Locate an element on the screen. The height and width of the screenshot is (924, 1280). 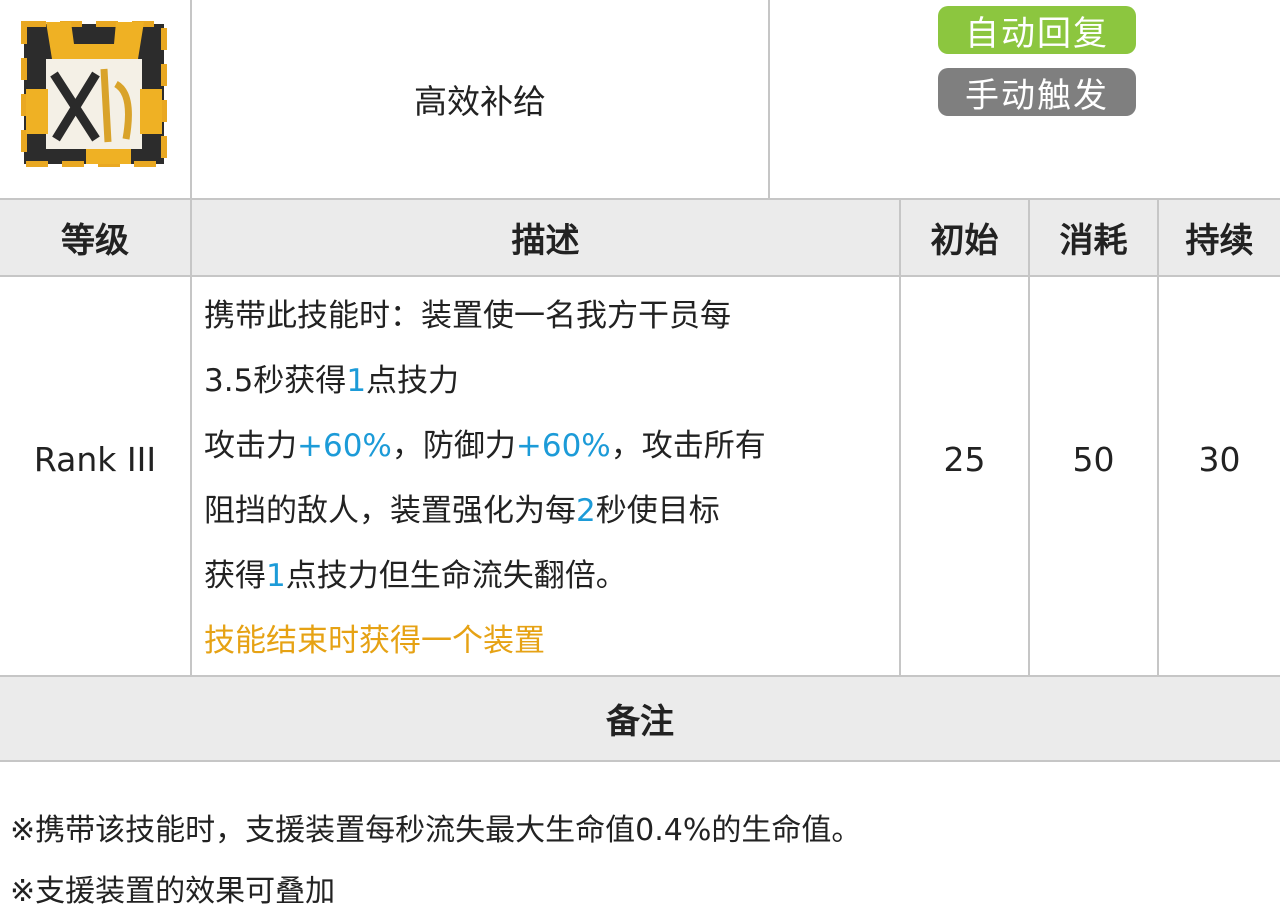
desc-line: 3.5秒获得1点技力 is located at coordinates (332, 381).